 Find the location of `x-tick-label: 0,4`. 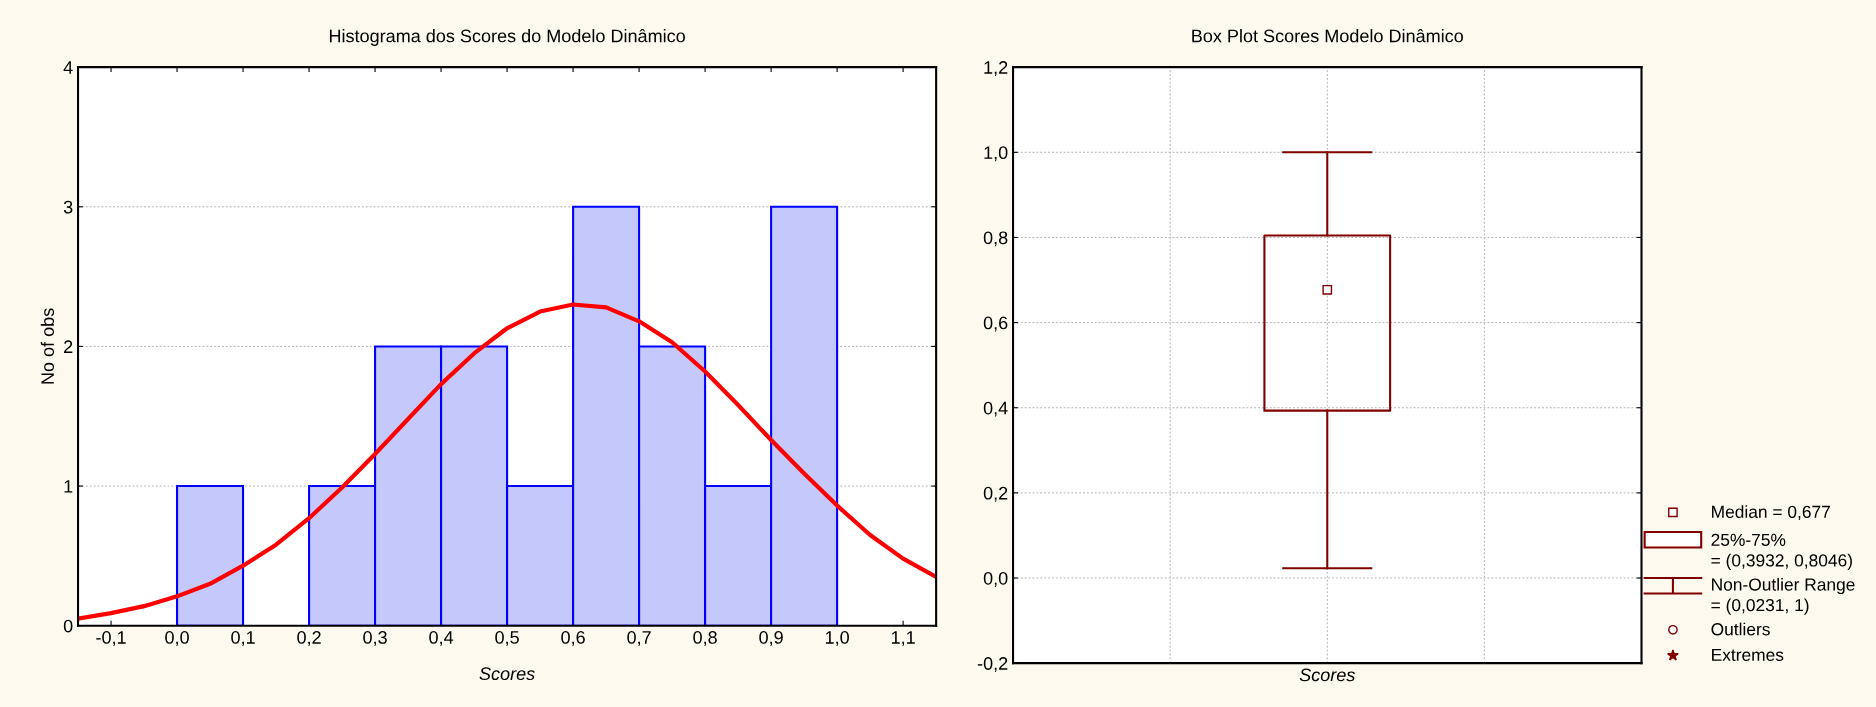

x-tick-label: 0,4 is located at coordinates (441, 638).